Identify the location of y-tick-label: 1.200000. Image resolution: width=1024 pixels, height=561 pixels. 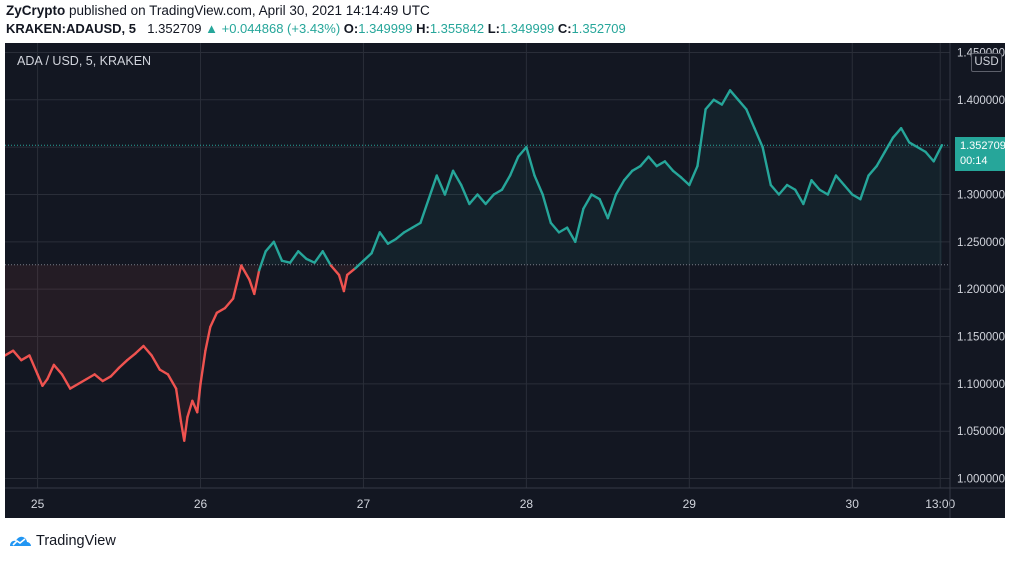
(981, 290).